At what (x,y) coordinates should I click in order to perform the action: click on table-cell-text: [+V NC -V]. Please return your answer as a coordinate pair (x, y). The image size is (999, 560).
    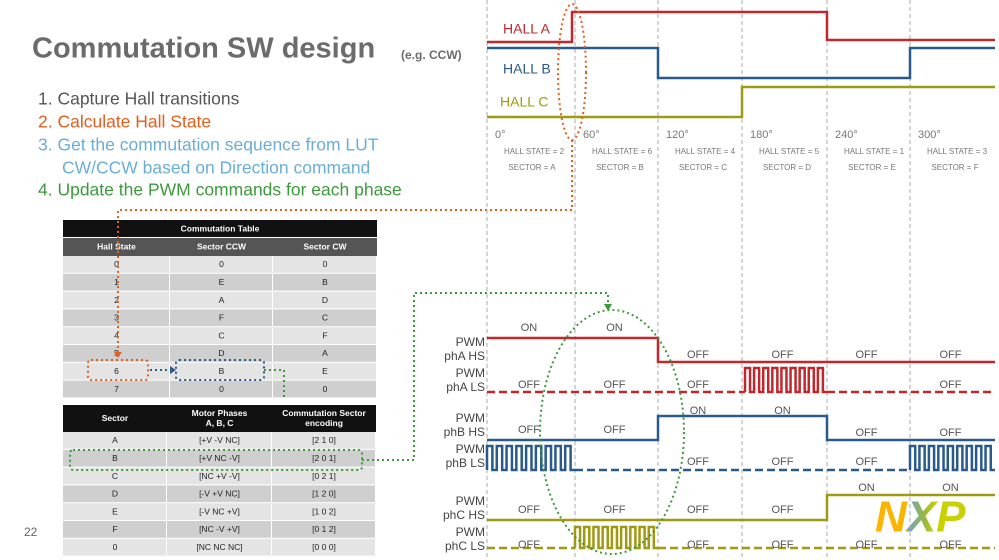
    Looking at the image, I should click on (219, 458).